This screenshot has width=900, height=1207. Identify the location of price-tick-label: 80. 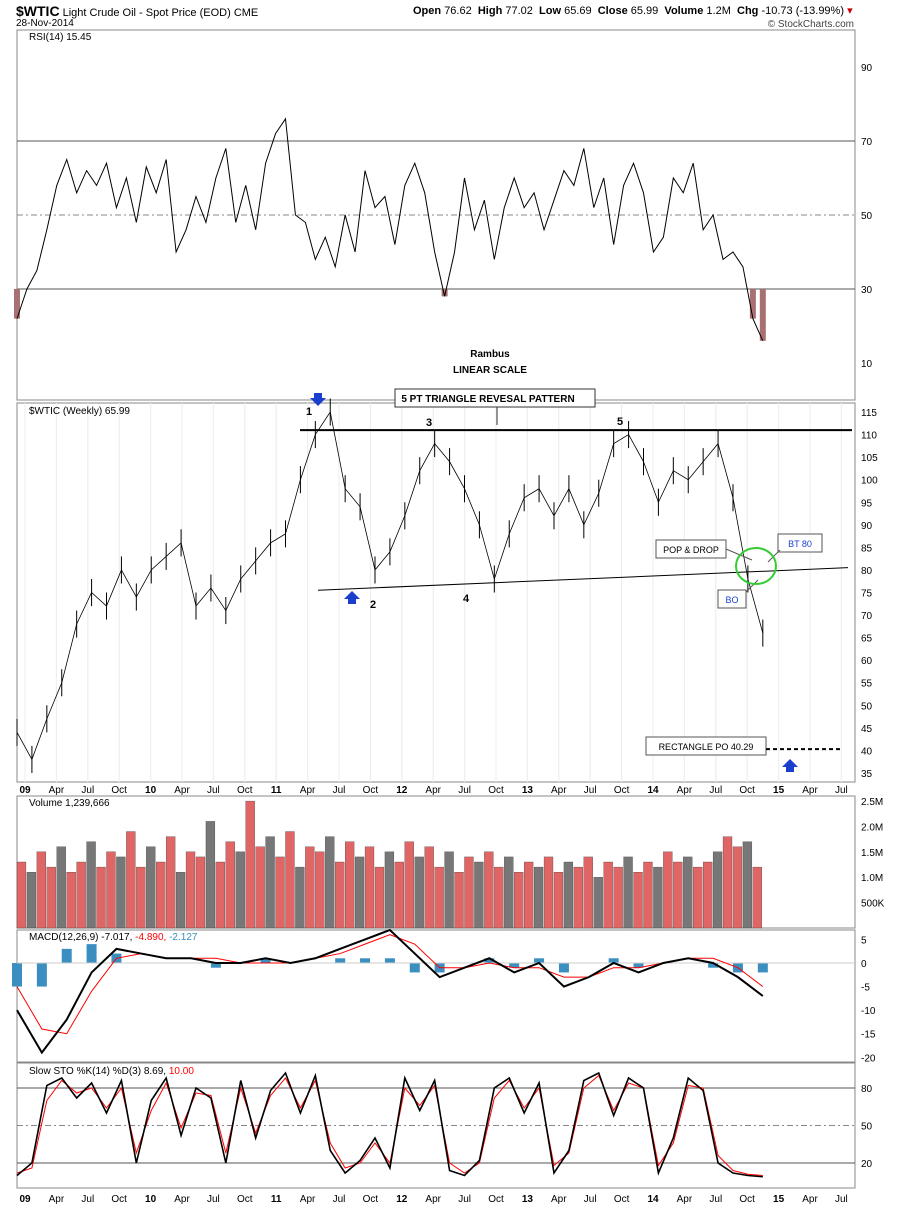
(867, 571).